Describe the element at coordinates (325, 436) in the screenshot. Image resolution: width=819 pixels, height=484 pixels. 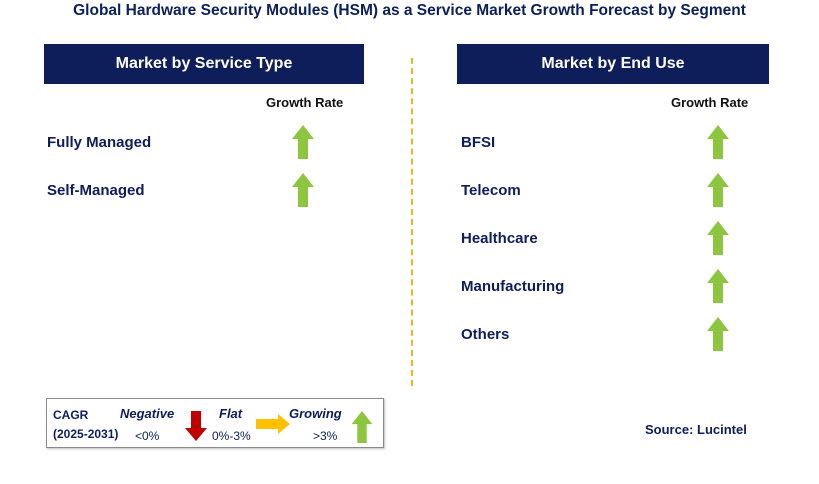
I see `legend-growing-value: >3%` at that location.